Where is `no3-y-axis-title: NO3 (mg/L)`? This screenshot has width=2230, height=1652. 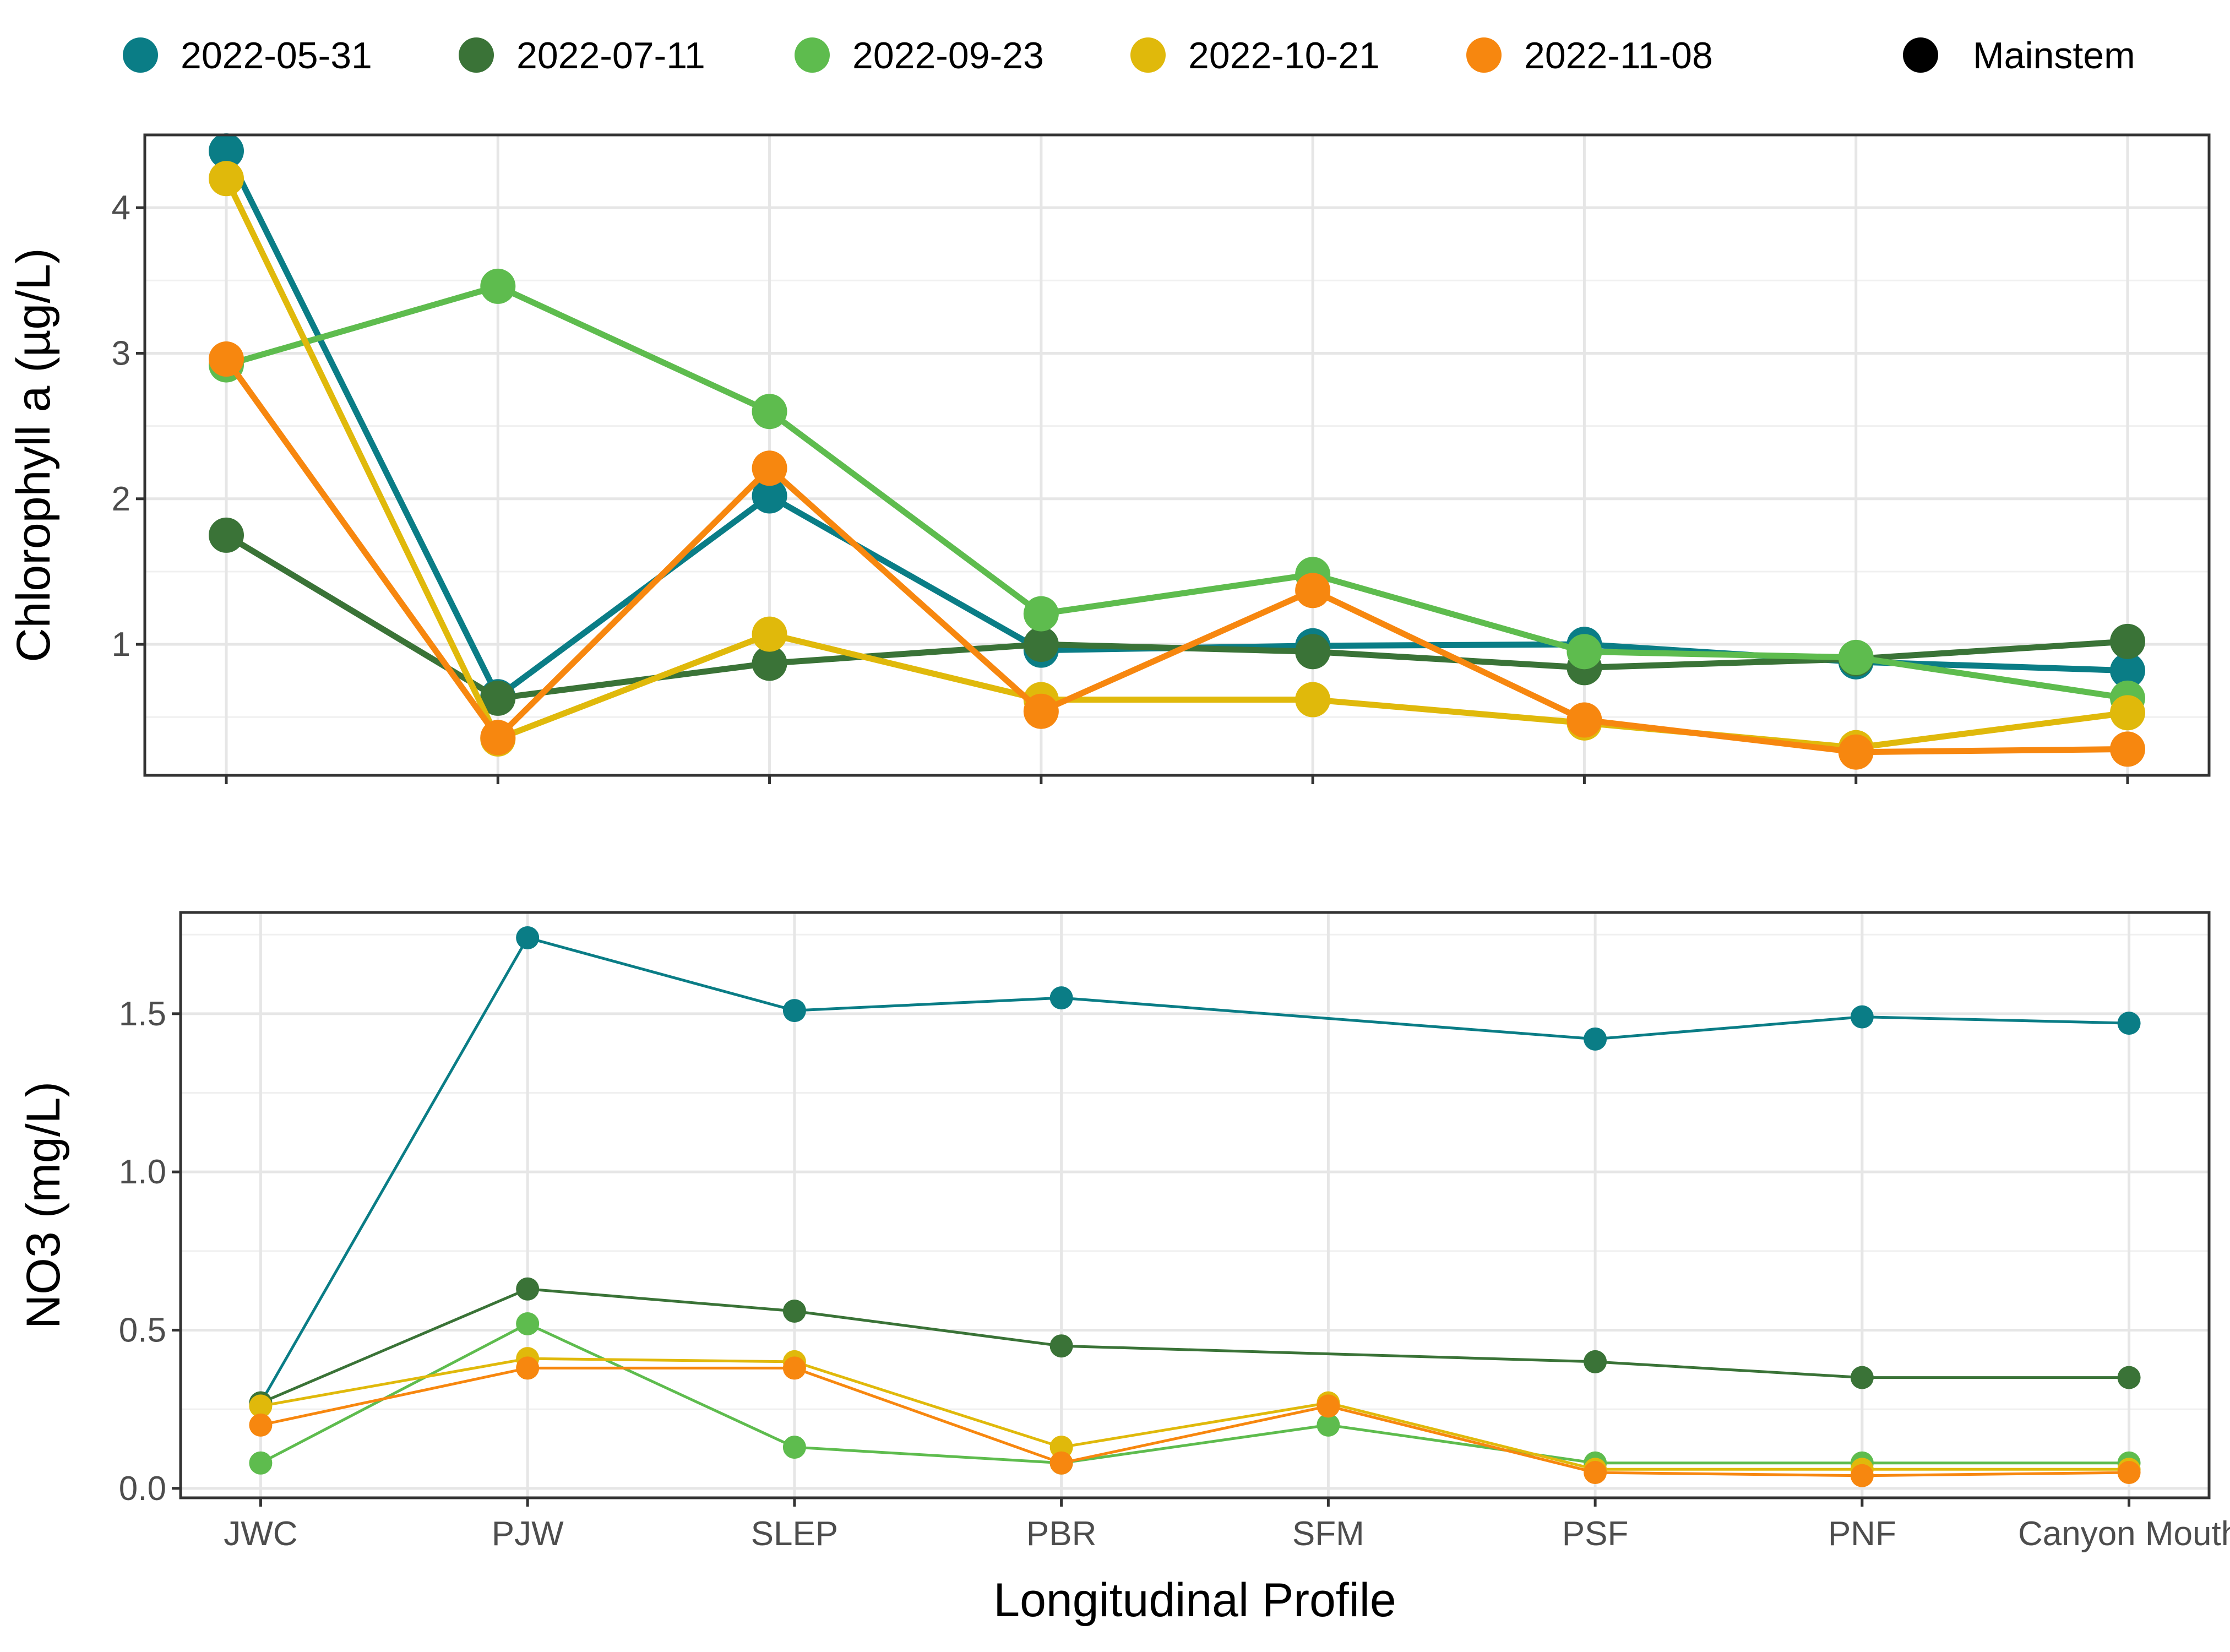 no3-y-axis-title: NO3 (mg/L) is located at coordinates (43, 1205).